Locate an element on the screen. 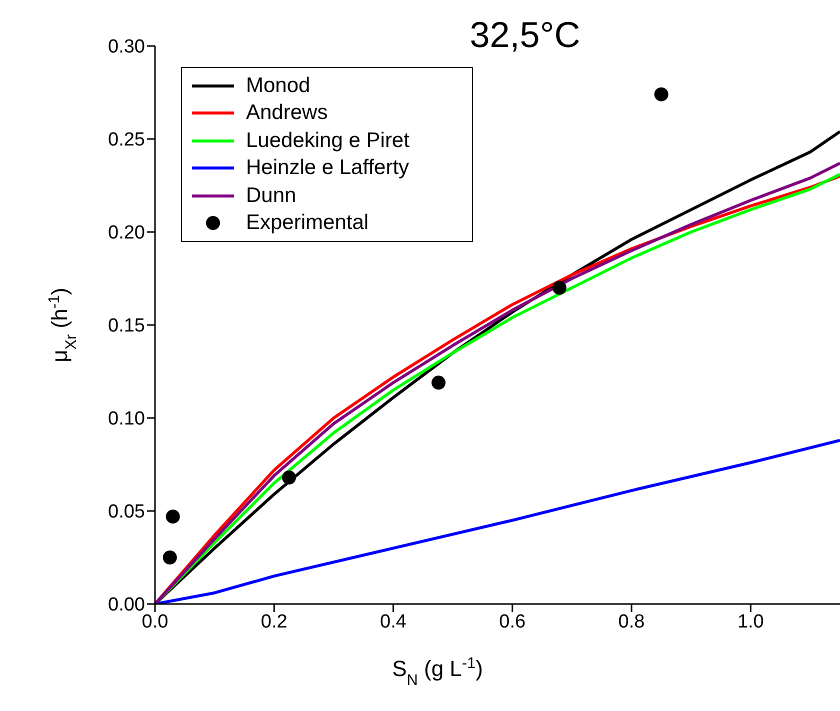 This screenshot has width=840, height=711. legend-label: Andrews is located at coordinates (287, 113).